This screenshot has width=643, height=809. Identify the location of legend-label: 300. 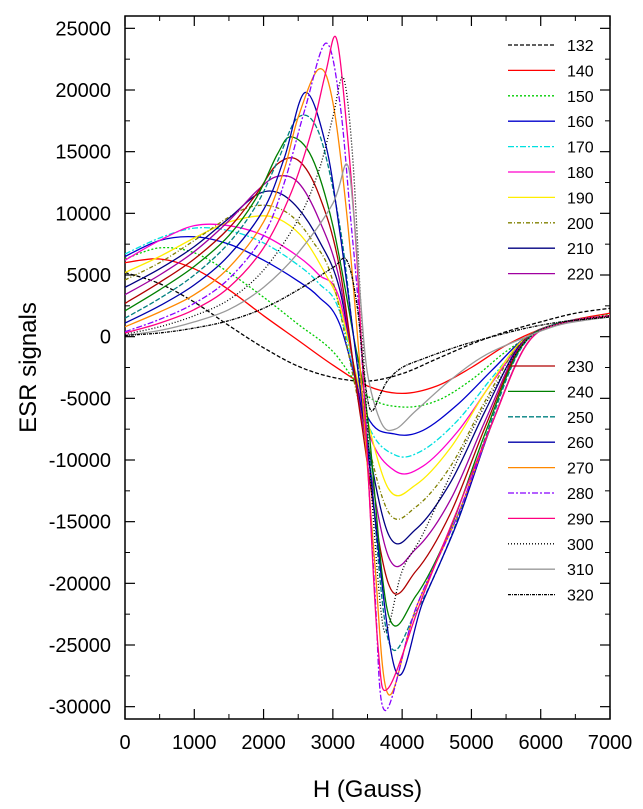
(580, 545).